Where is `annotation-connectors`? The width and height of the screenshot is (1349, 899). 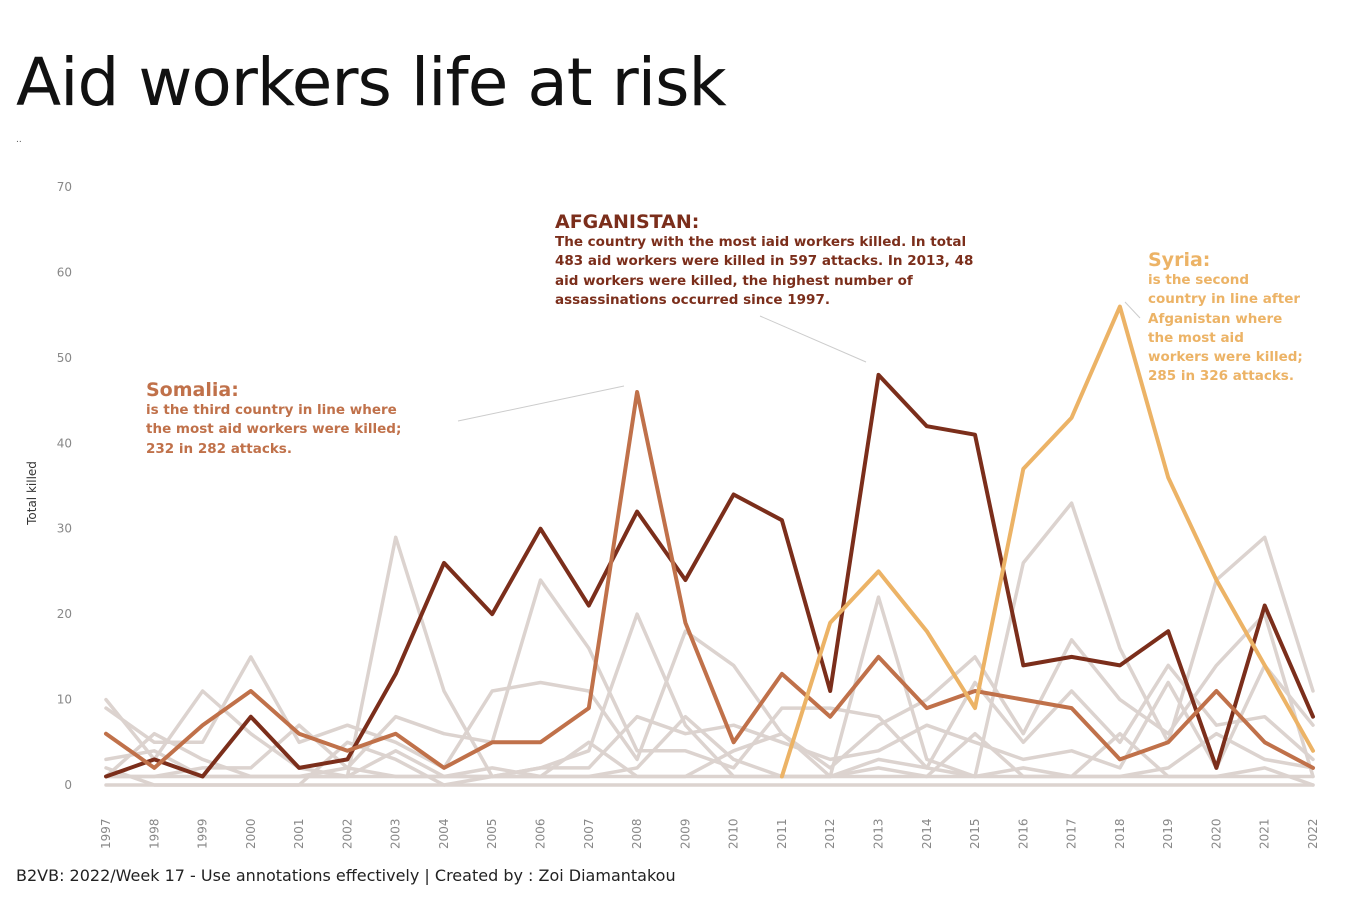
annotation-connectors is located at coordinates (799, 361).